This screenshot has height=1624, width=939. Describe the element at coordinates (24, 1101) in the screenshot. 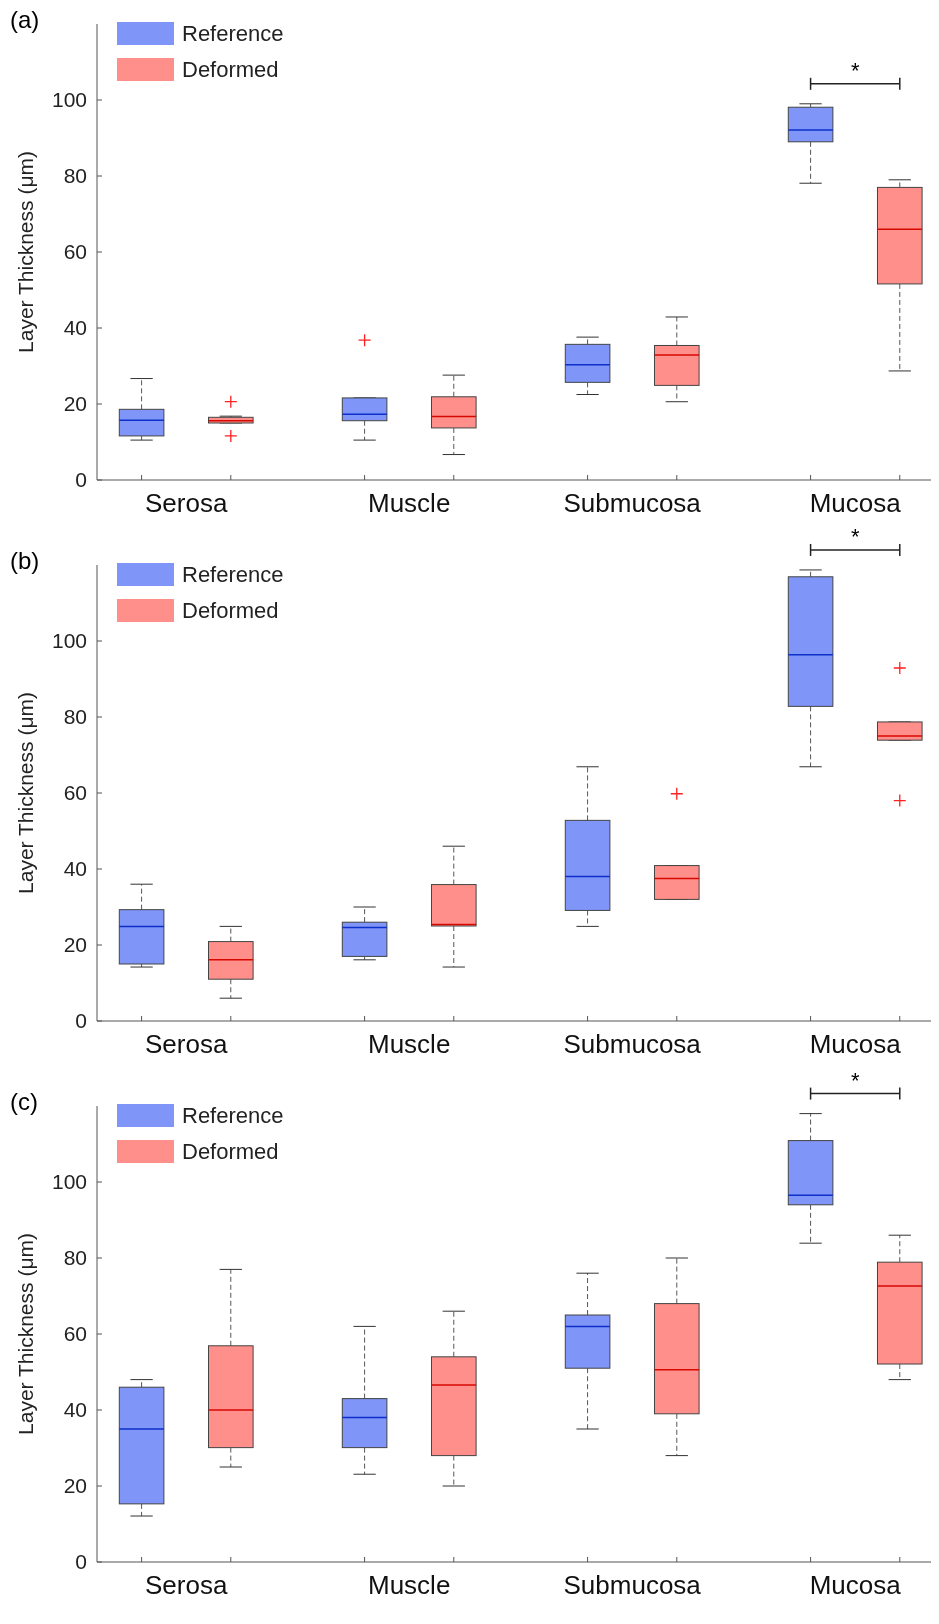

I see `chart-title: (c)` at that location.